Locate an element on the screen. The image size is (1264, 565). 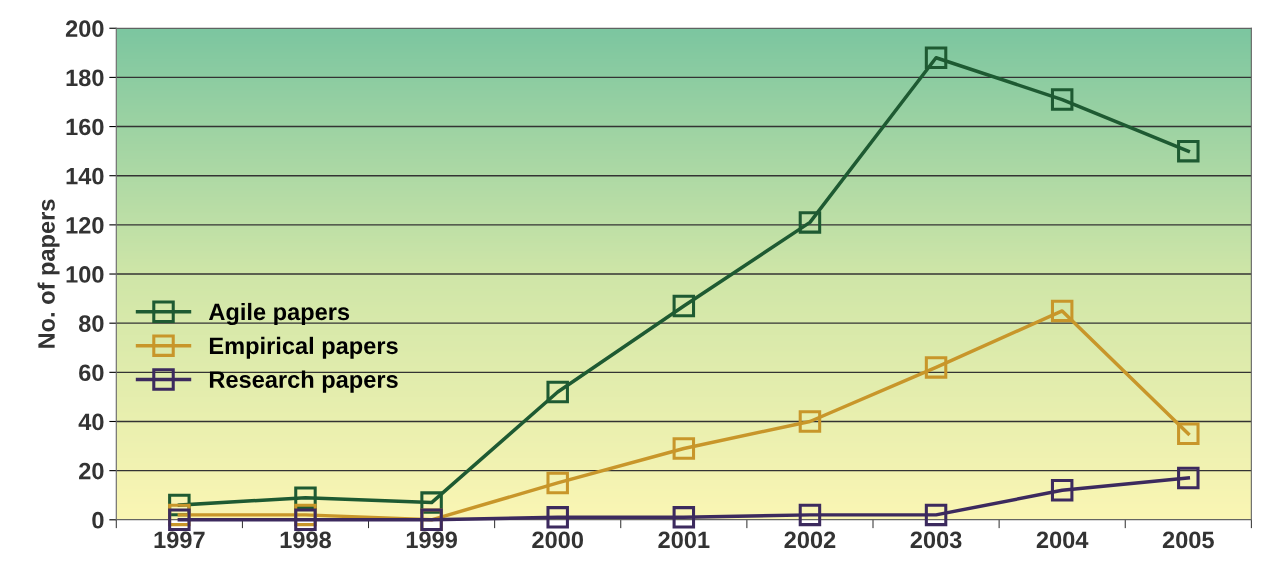
y-tick-label: 40 is located at coordinates (91, 422).